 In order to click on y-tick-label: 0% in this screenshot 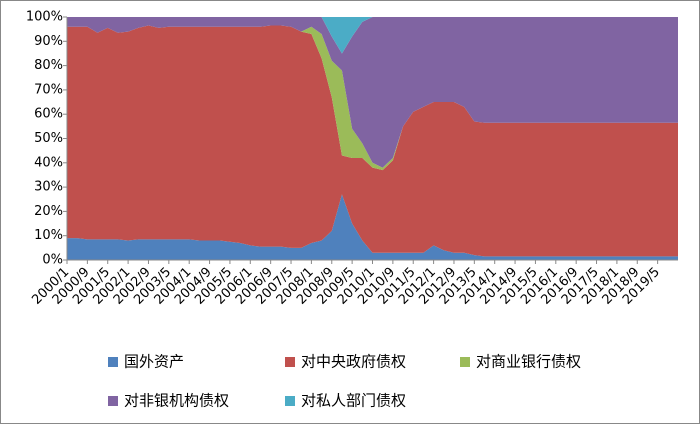, I will do `click(52, 260)`.